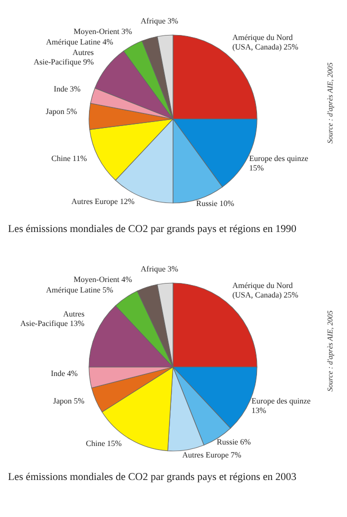 Image resolution: width=347 pixels, height=517 pixels. I want to click on slice-label: Inde 4%, so click(64, 373).